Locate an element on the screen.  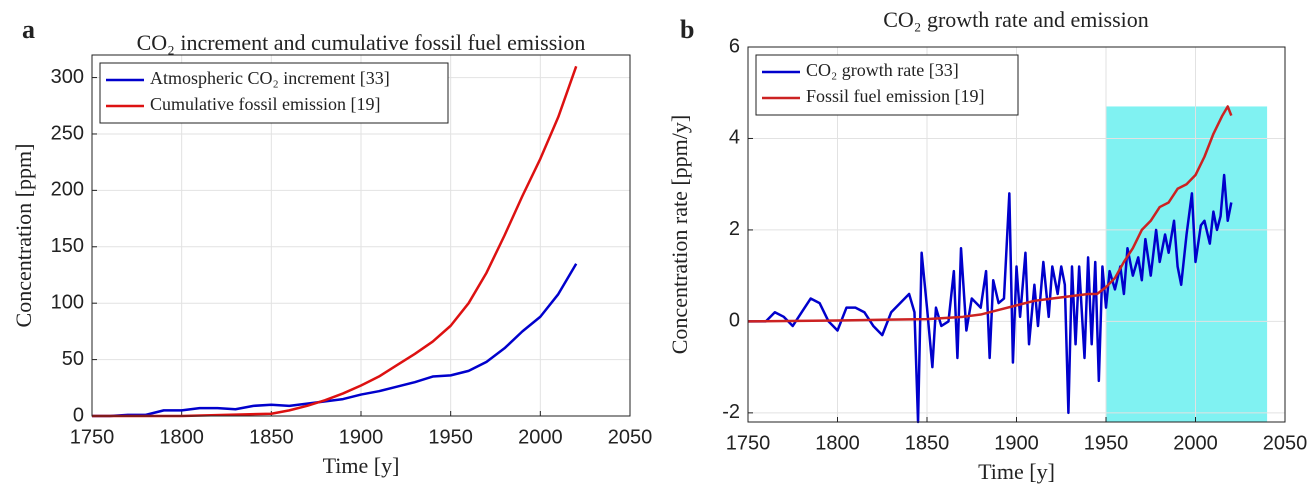
legend-label: CO₂ growth rate [33] is located at coordinates (882, 70).